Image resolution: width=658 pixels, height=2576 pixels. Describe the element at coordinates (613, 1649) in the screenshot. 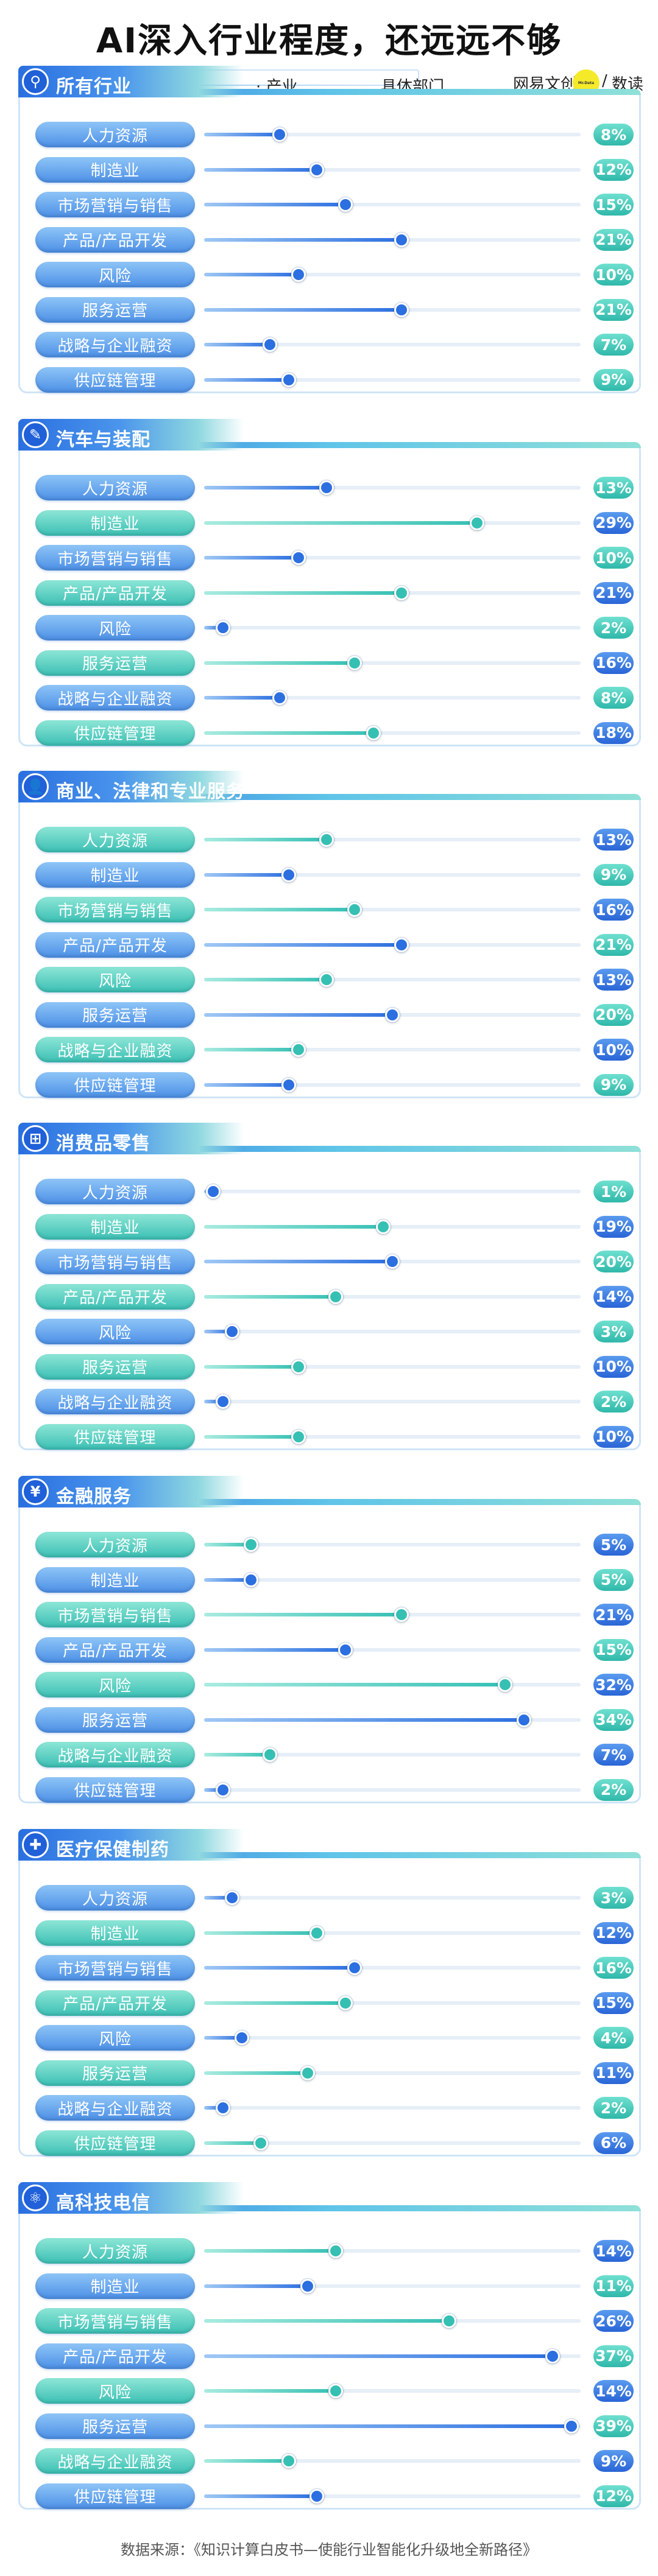

I see `value-label: 15%` at that location.